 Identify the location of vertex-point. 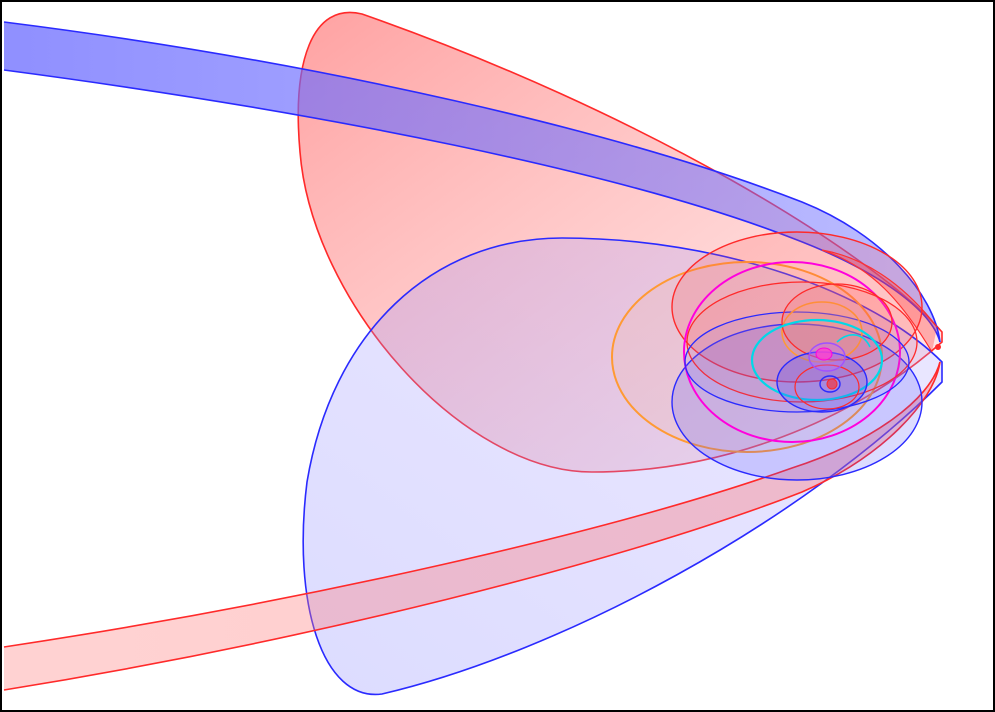
(938, 347).